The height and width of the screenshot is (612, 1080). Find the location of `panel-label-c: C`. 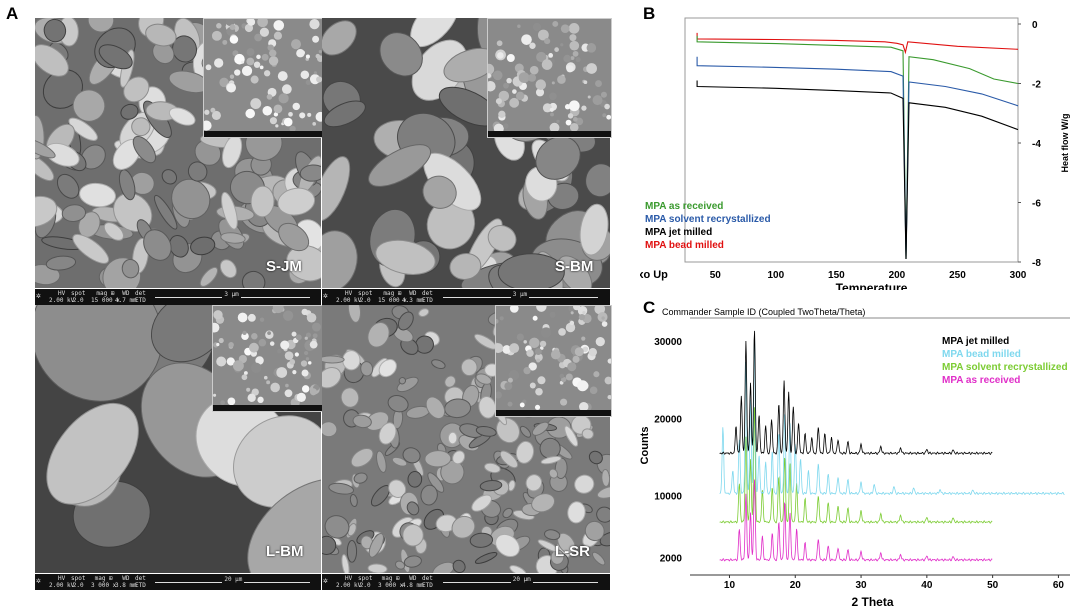

panel-label-c: C is located at coordinates (649, 307).